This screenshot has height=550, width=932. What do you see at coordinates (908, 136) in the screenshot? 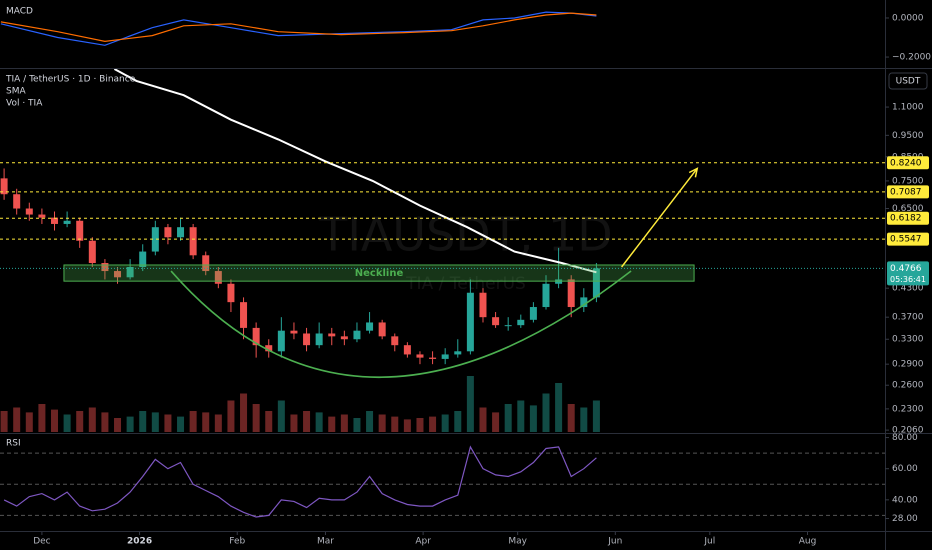
I see `y-tick-label: 0.9500` at bounding box center [908, 136].